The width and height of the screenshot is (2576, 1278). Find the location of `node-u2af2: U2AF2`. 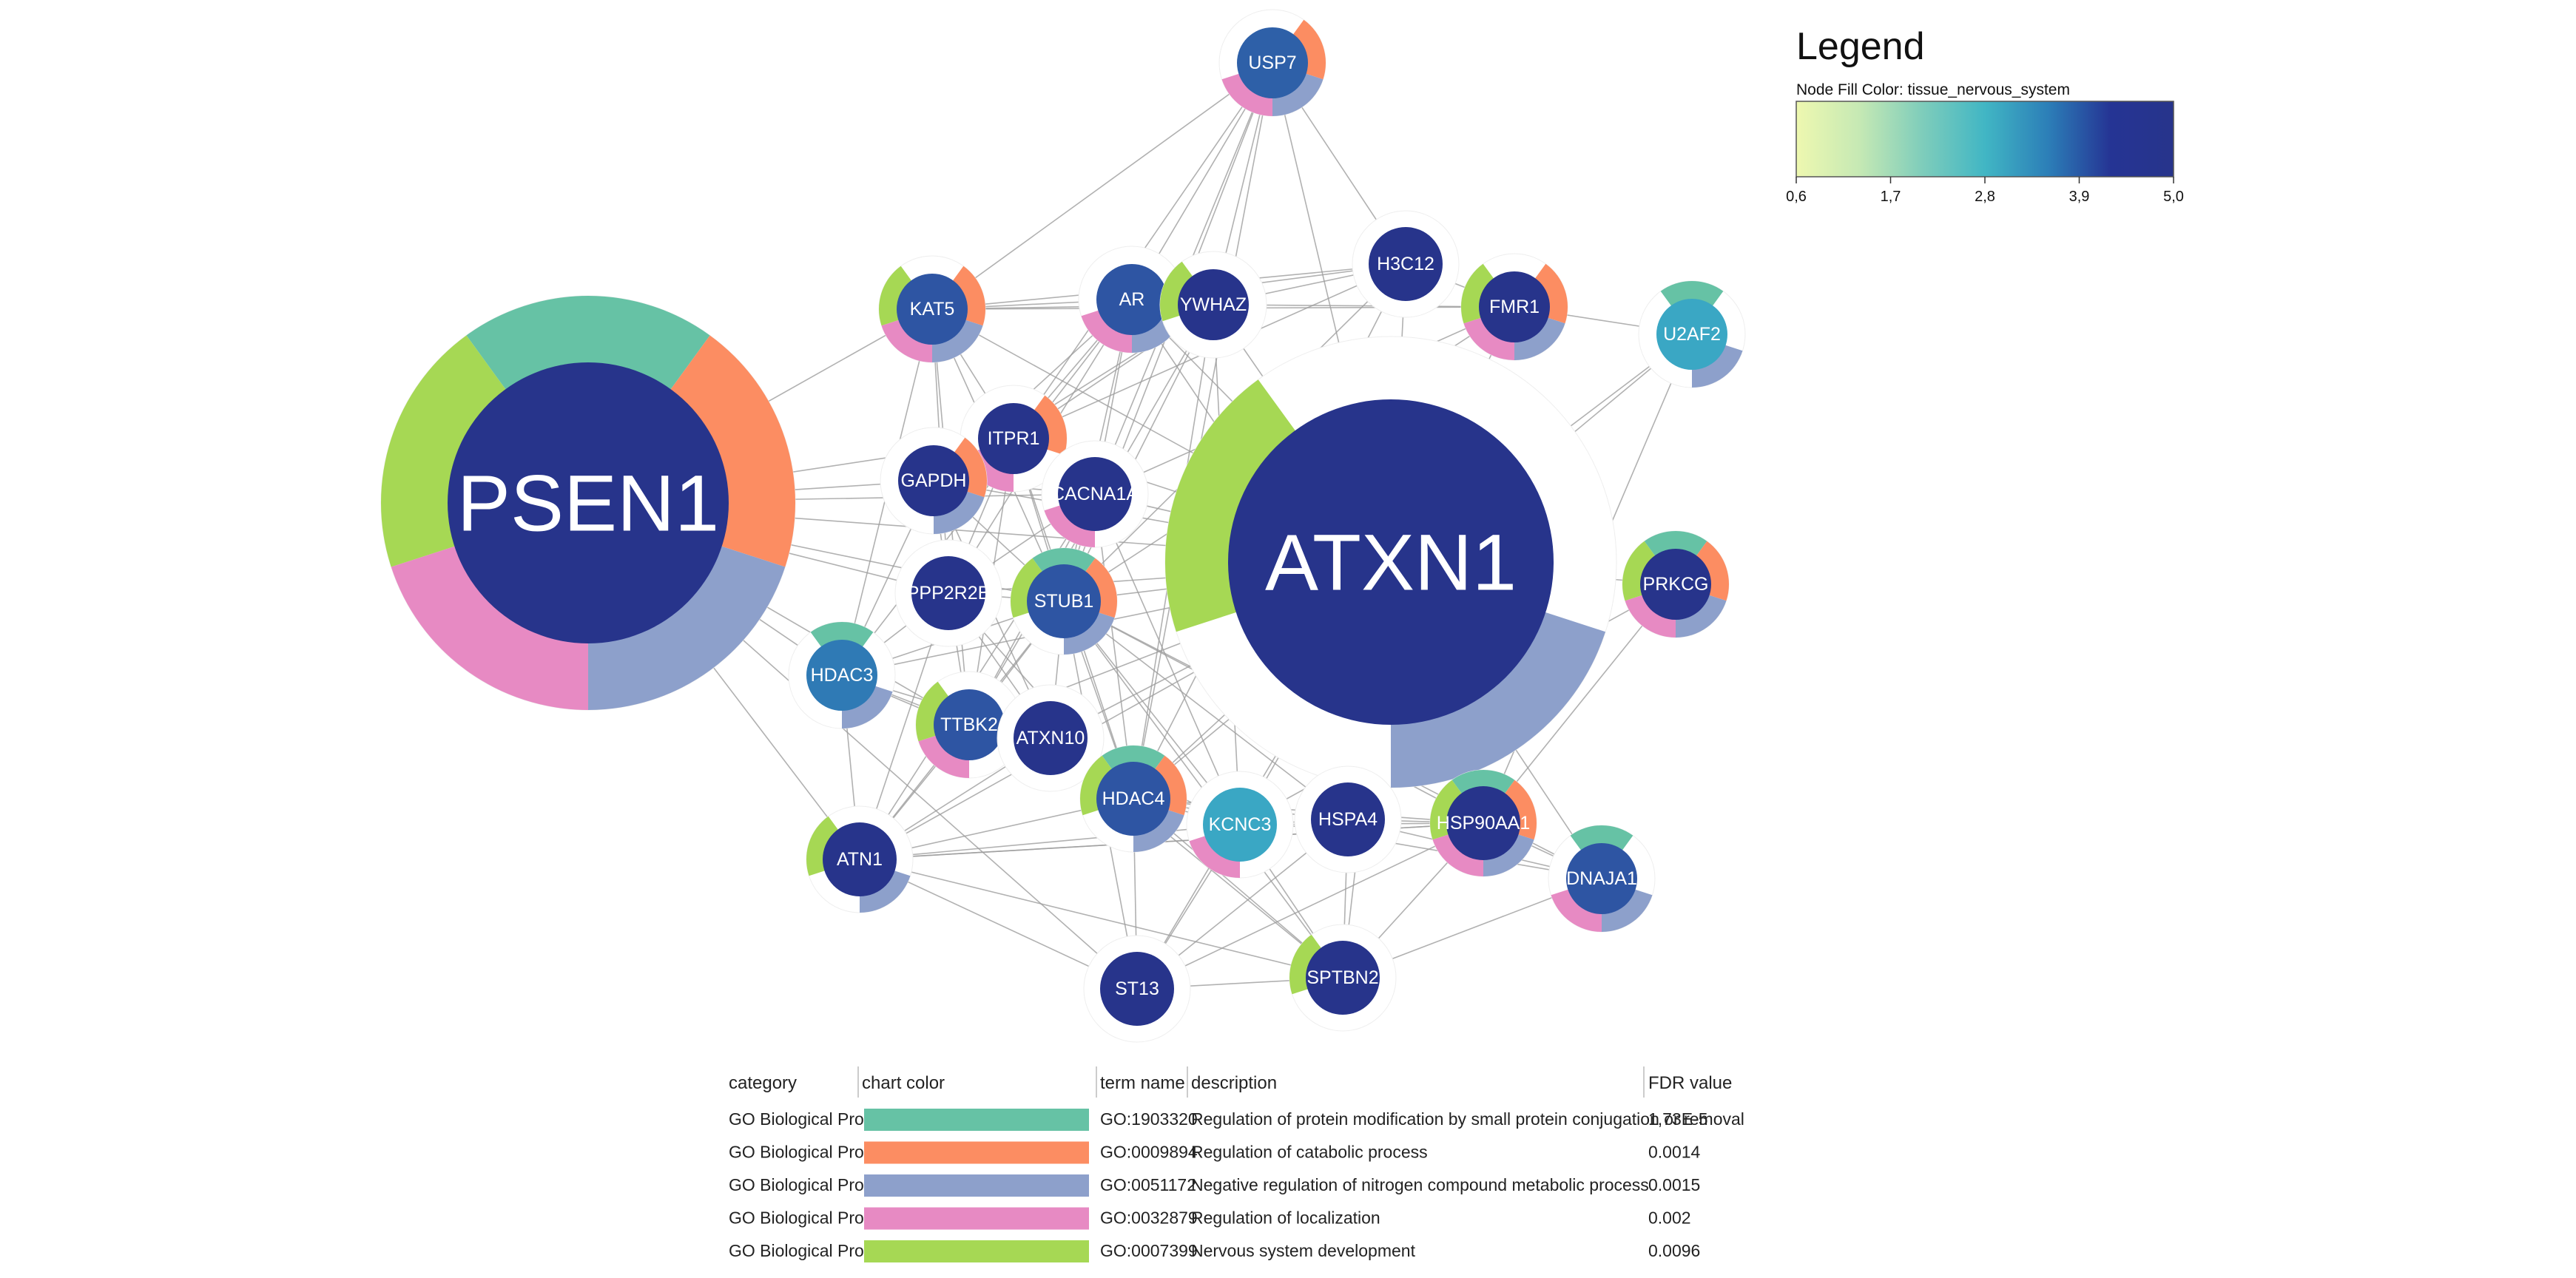

node-u2af2: U2AF2 is located at coordinates (1692, 334).